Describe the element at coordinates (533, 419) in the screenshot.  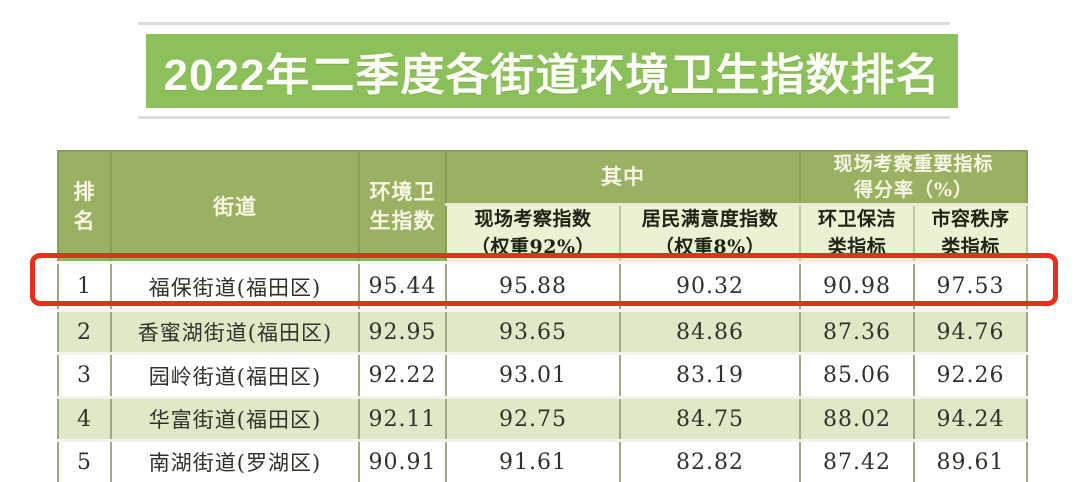
I see `onsite-cell: 92.75` at that location.